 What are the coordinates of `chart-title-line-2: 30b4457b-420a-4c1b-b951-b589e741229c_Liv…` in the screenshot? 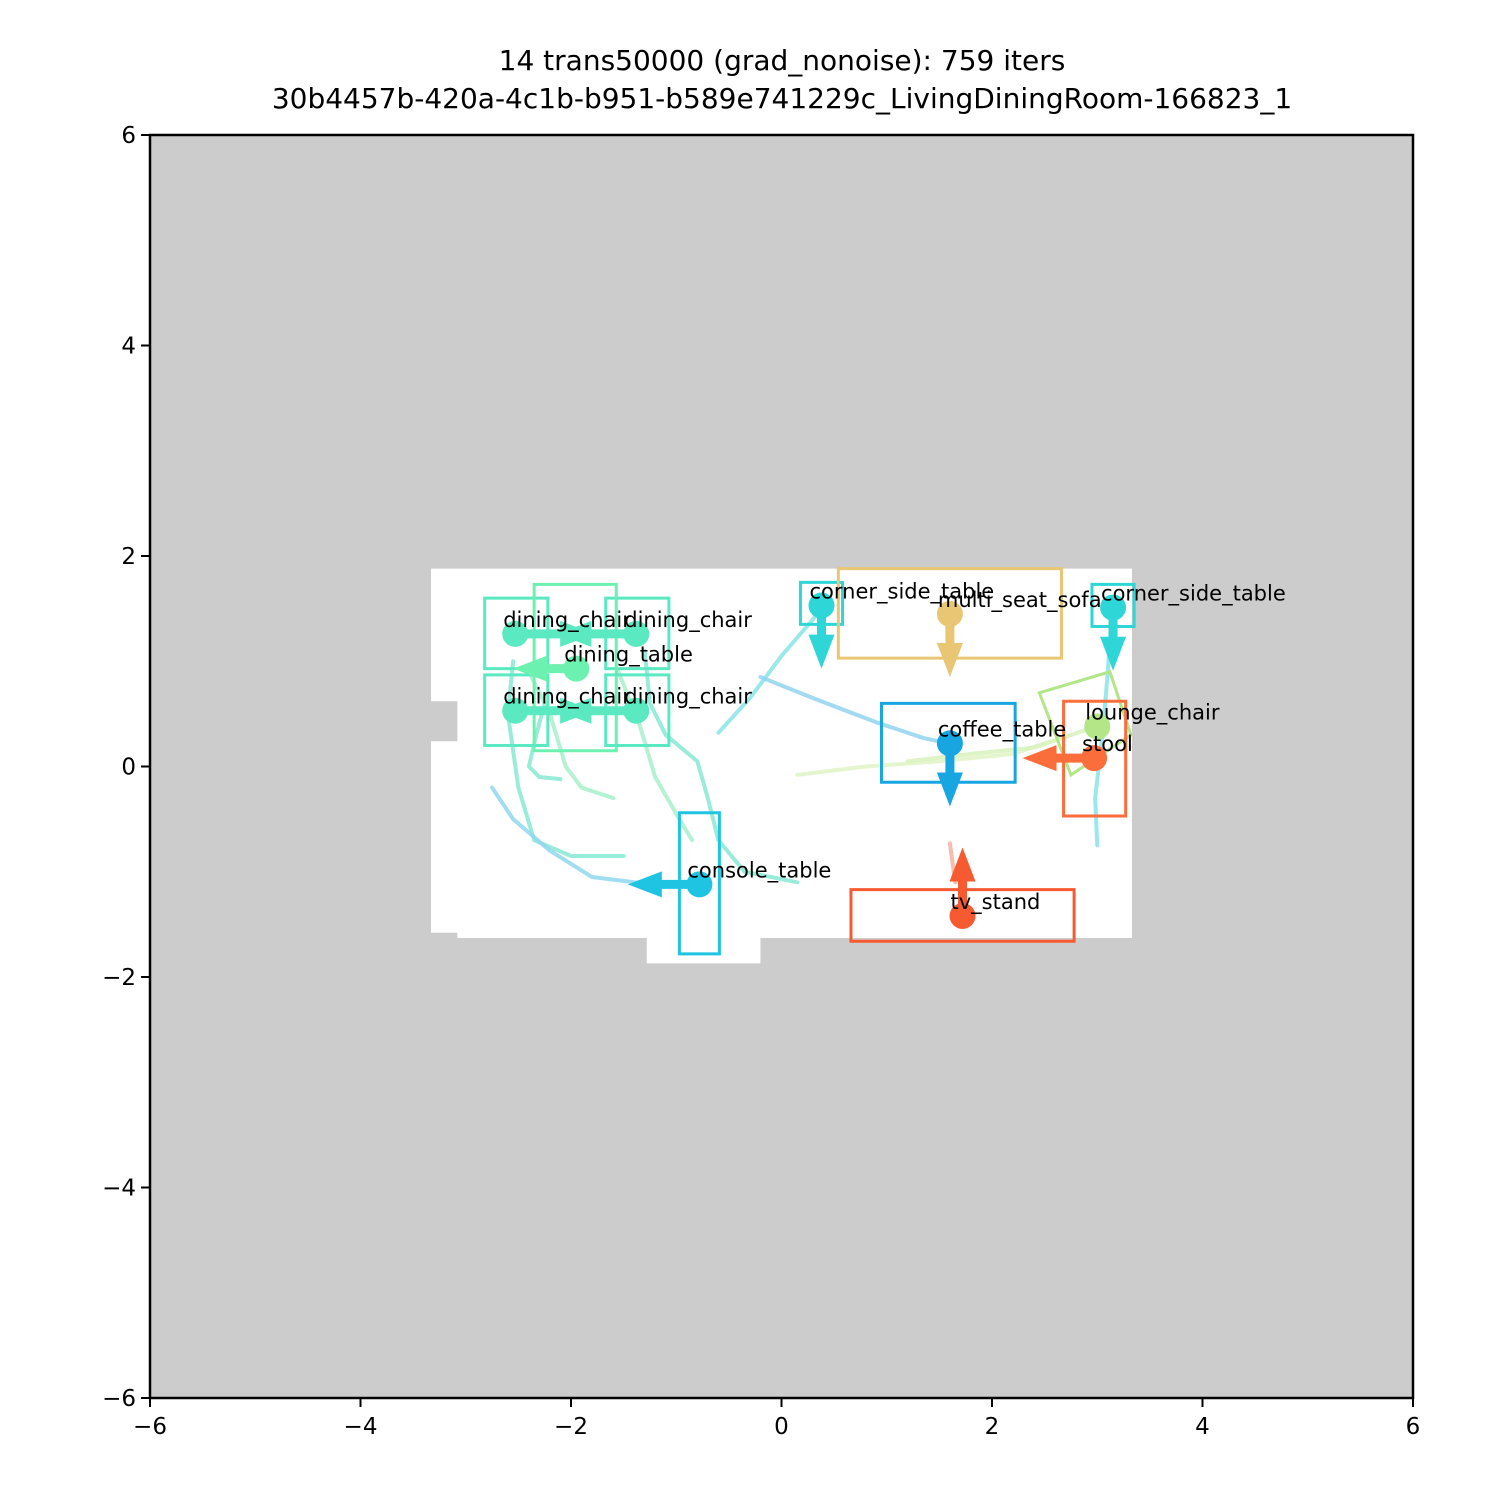 It's located at (782, 98).